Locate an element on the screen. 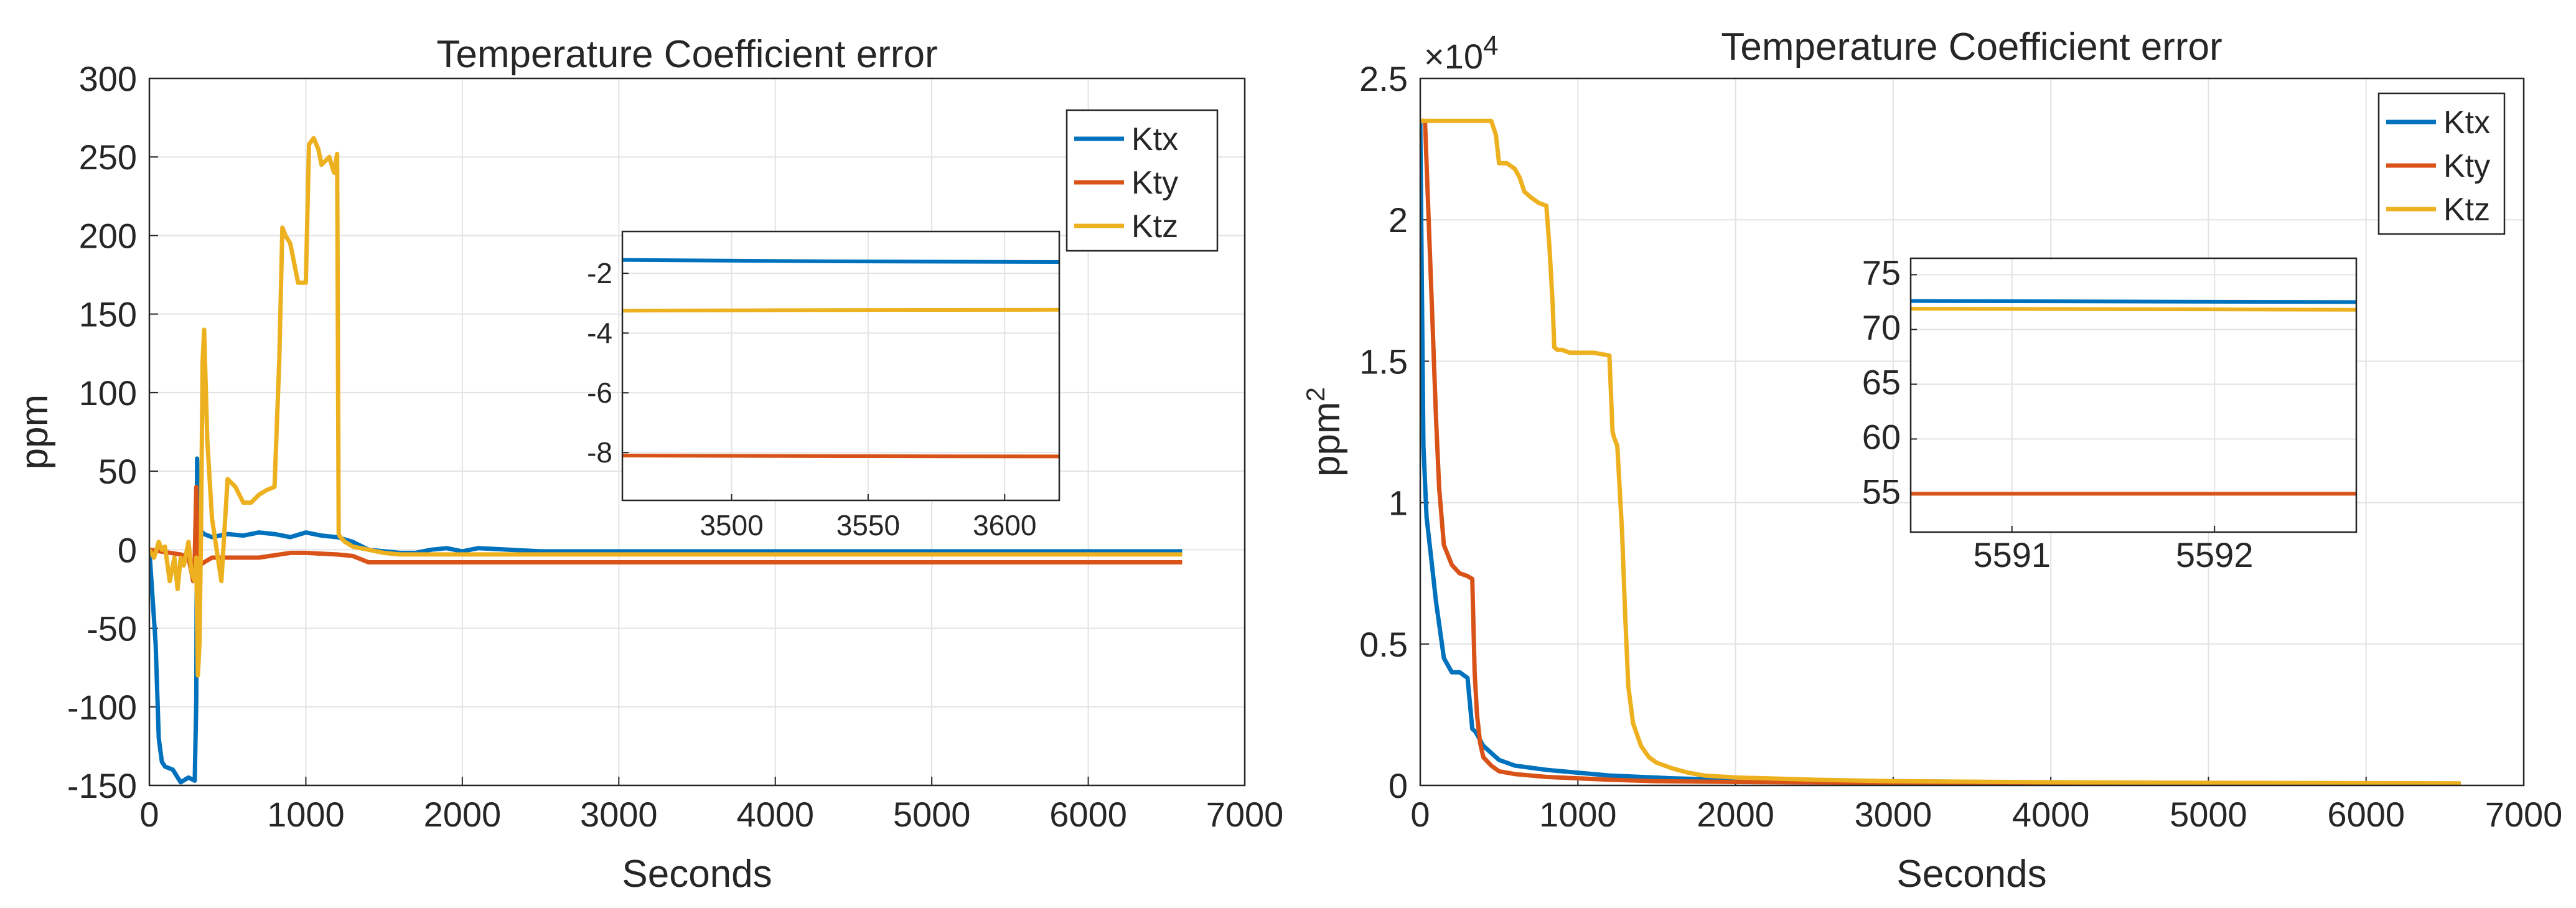 This screenshot has width=2576, height=908. inset-y-tick-label: -6 is located at coordinates (599, 393).